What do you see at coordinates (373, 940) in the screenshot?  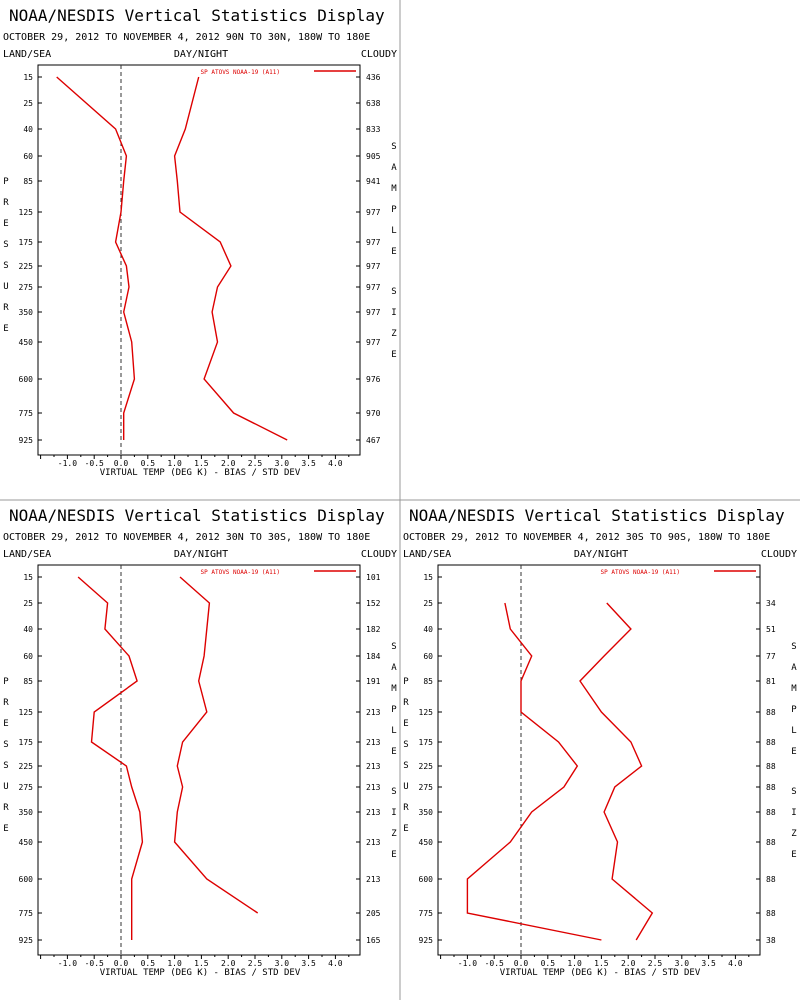 I see `sample-size-label: 165` at bounding box center [373, 940].